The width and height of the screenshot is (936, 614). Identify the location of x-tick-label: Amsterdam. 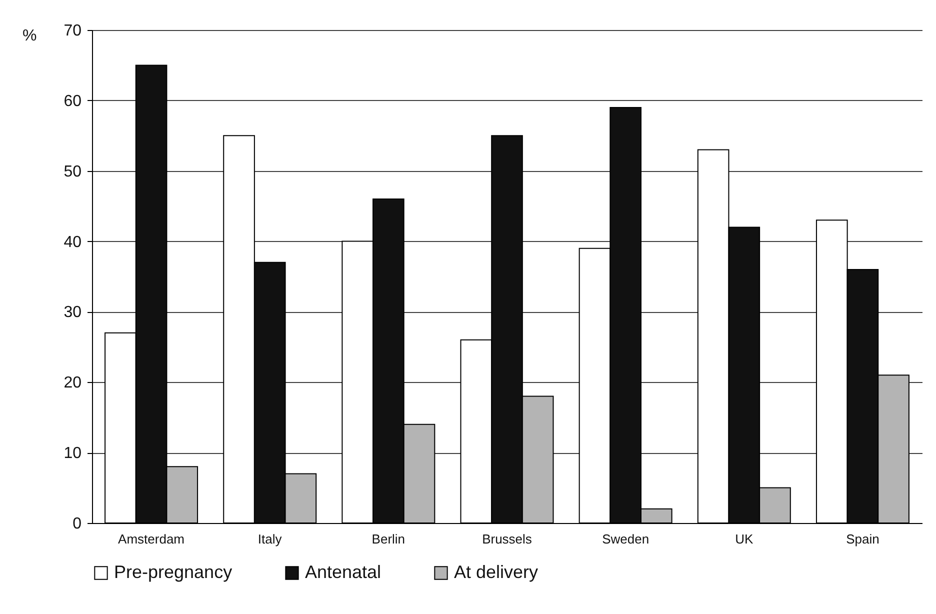
(151, 539).